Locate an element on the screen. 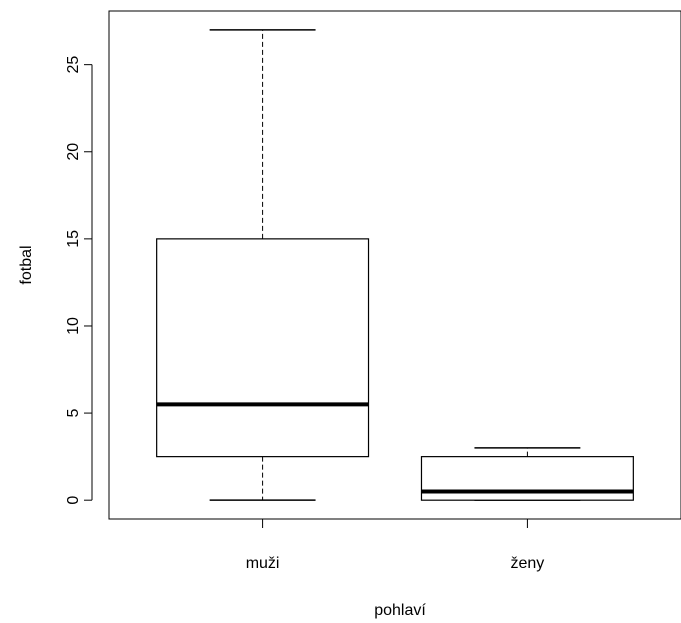 The width and height of the screenshot is (681, 623). y-tick-label: 10 is located at coordinates (73, 326).